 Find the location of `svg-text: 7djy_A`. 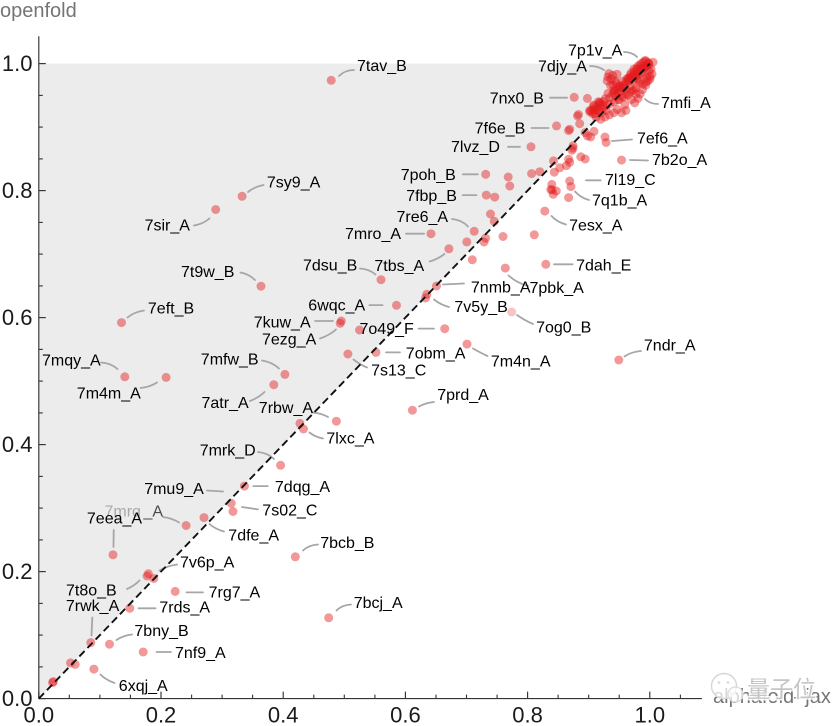

svg-text: 7djy_A is located at coordinates (562, 67).